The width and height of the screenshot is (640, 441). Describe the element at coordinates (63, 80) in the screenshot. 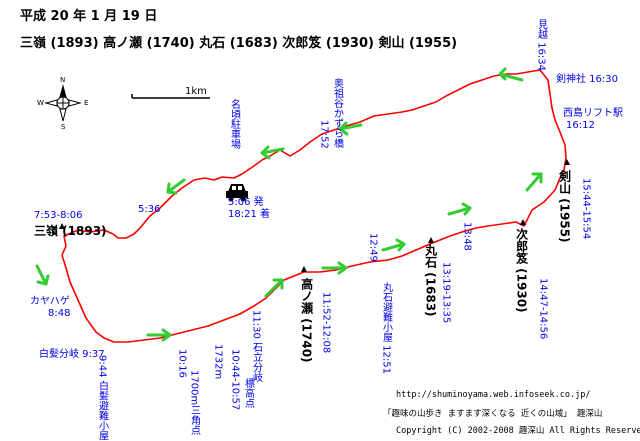

I see `compass-north-label: N` at that location.